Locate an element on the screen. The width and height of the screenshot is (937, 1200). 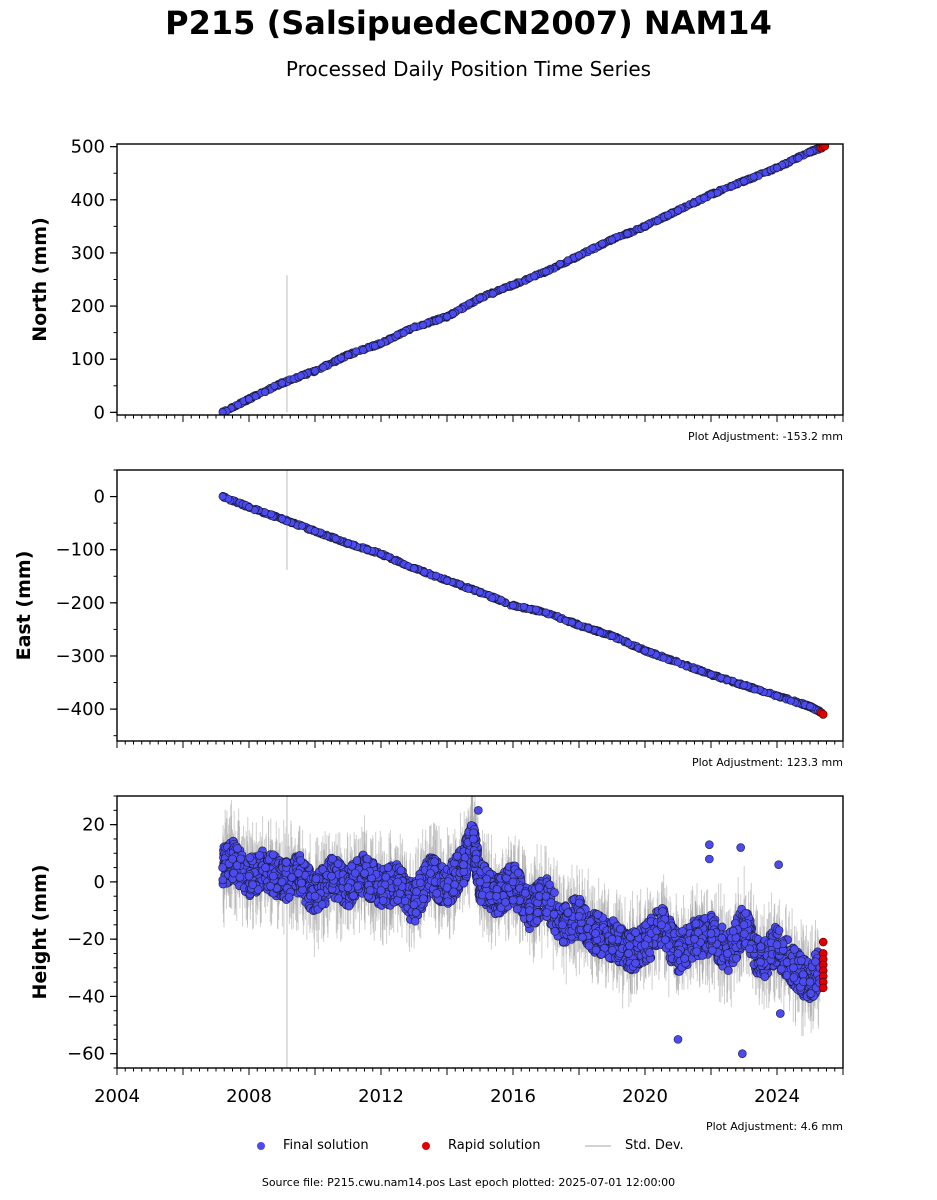
plot-adjustment-note: Plot Adjustment: -153.2 mm is located at coordinates (765, 436).